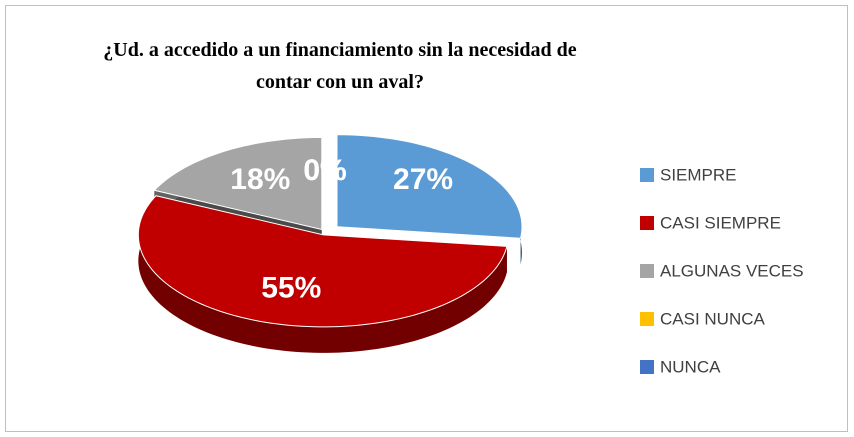 This screenshot has height=437, width=854. What do you see at coordinates (423, 179) in the screenshot?
I see `data-label: 27%` at bounding box center [423, 179].